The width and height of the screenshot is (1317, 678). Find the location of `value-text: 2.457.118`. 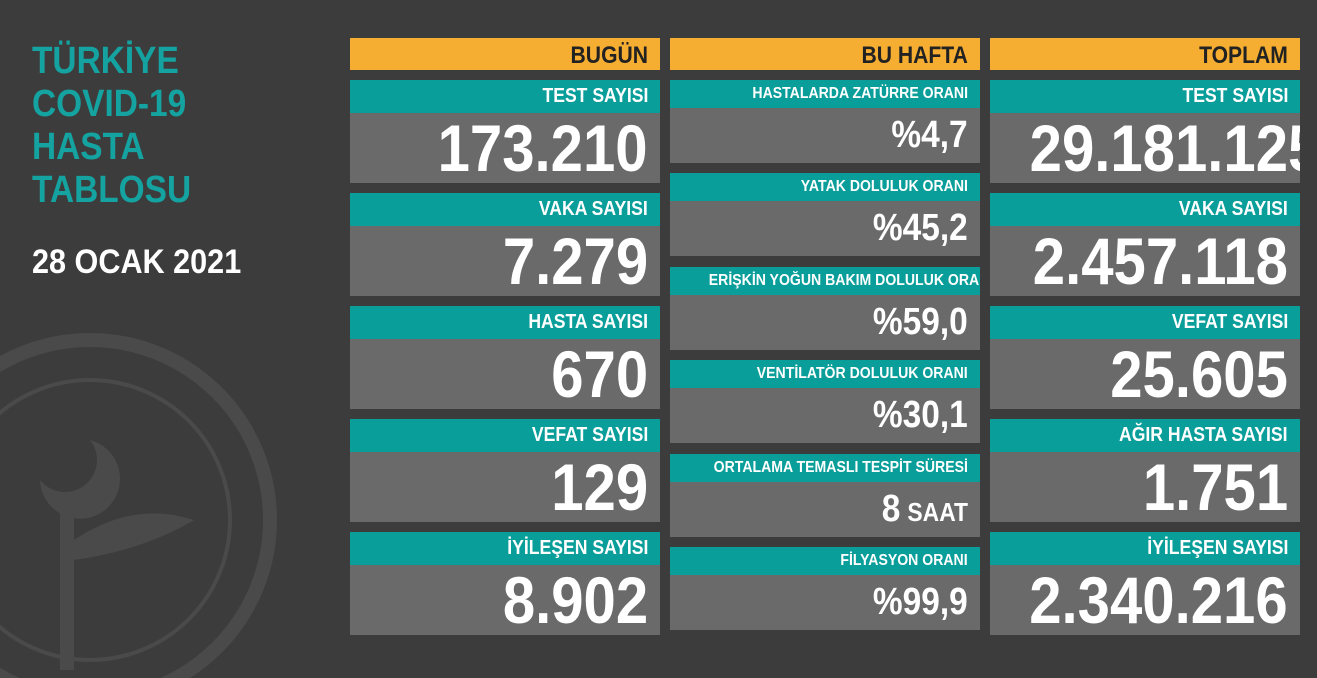

value-text: 2.457.118 is located at coordinates (1160, 261).